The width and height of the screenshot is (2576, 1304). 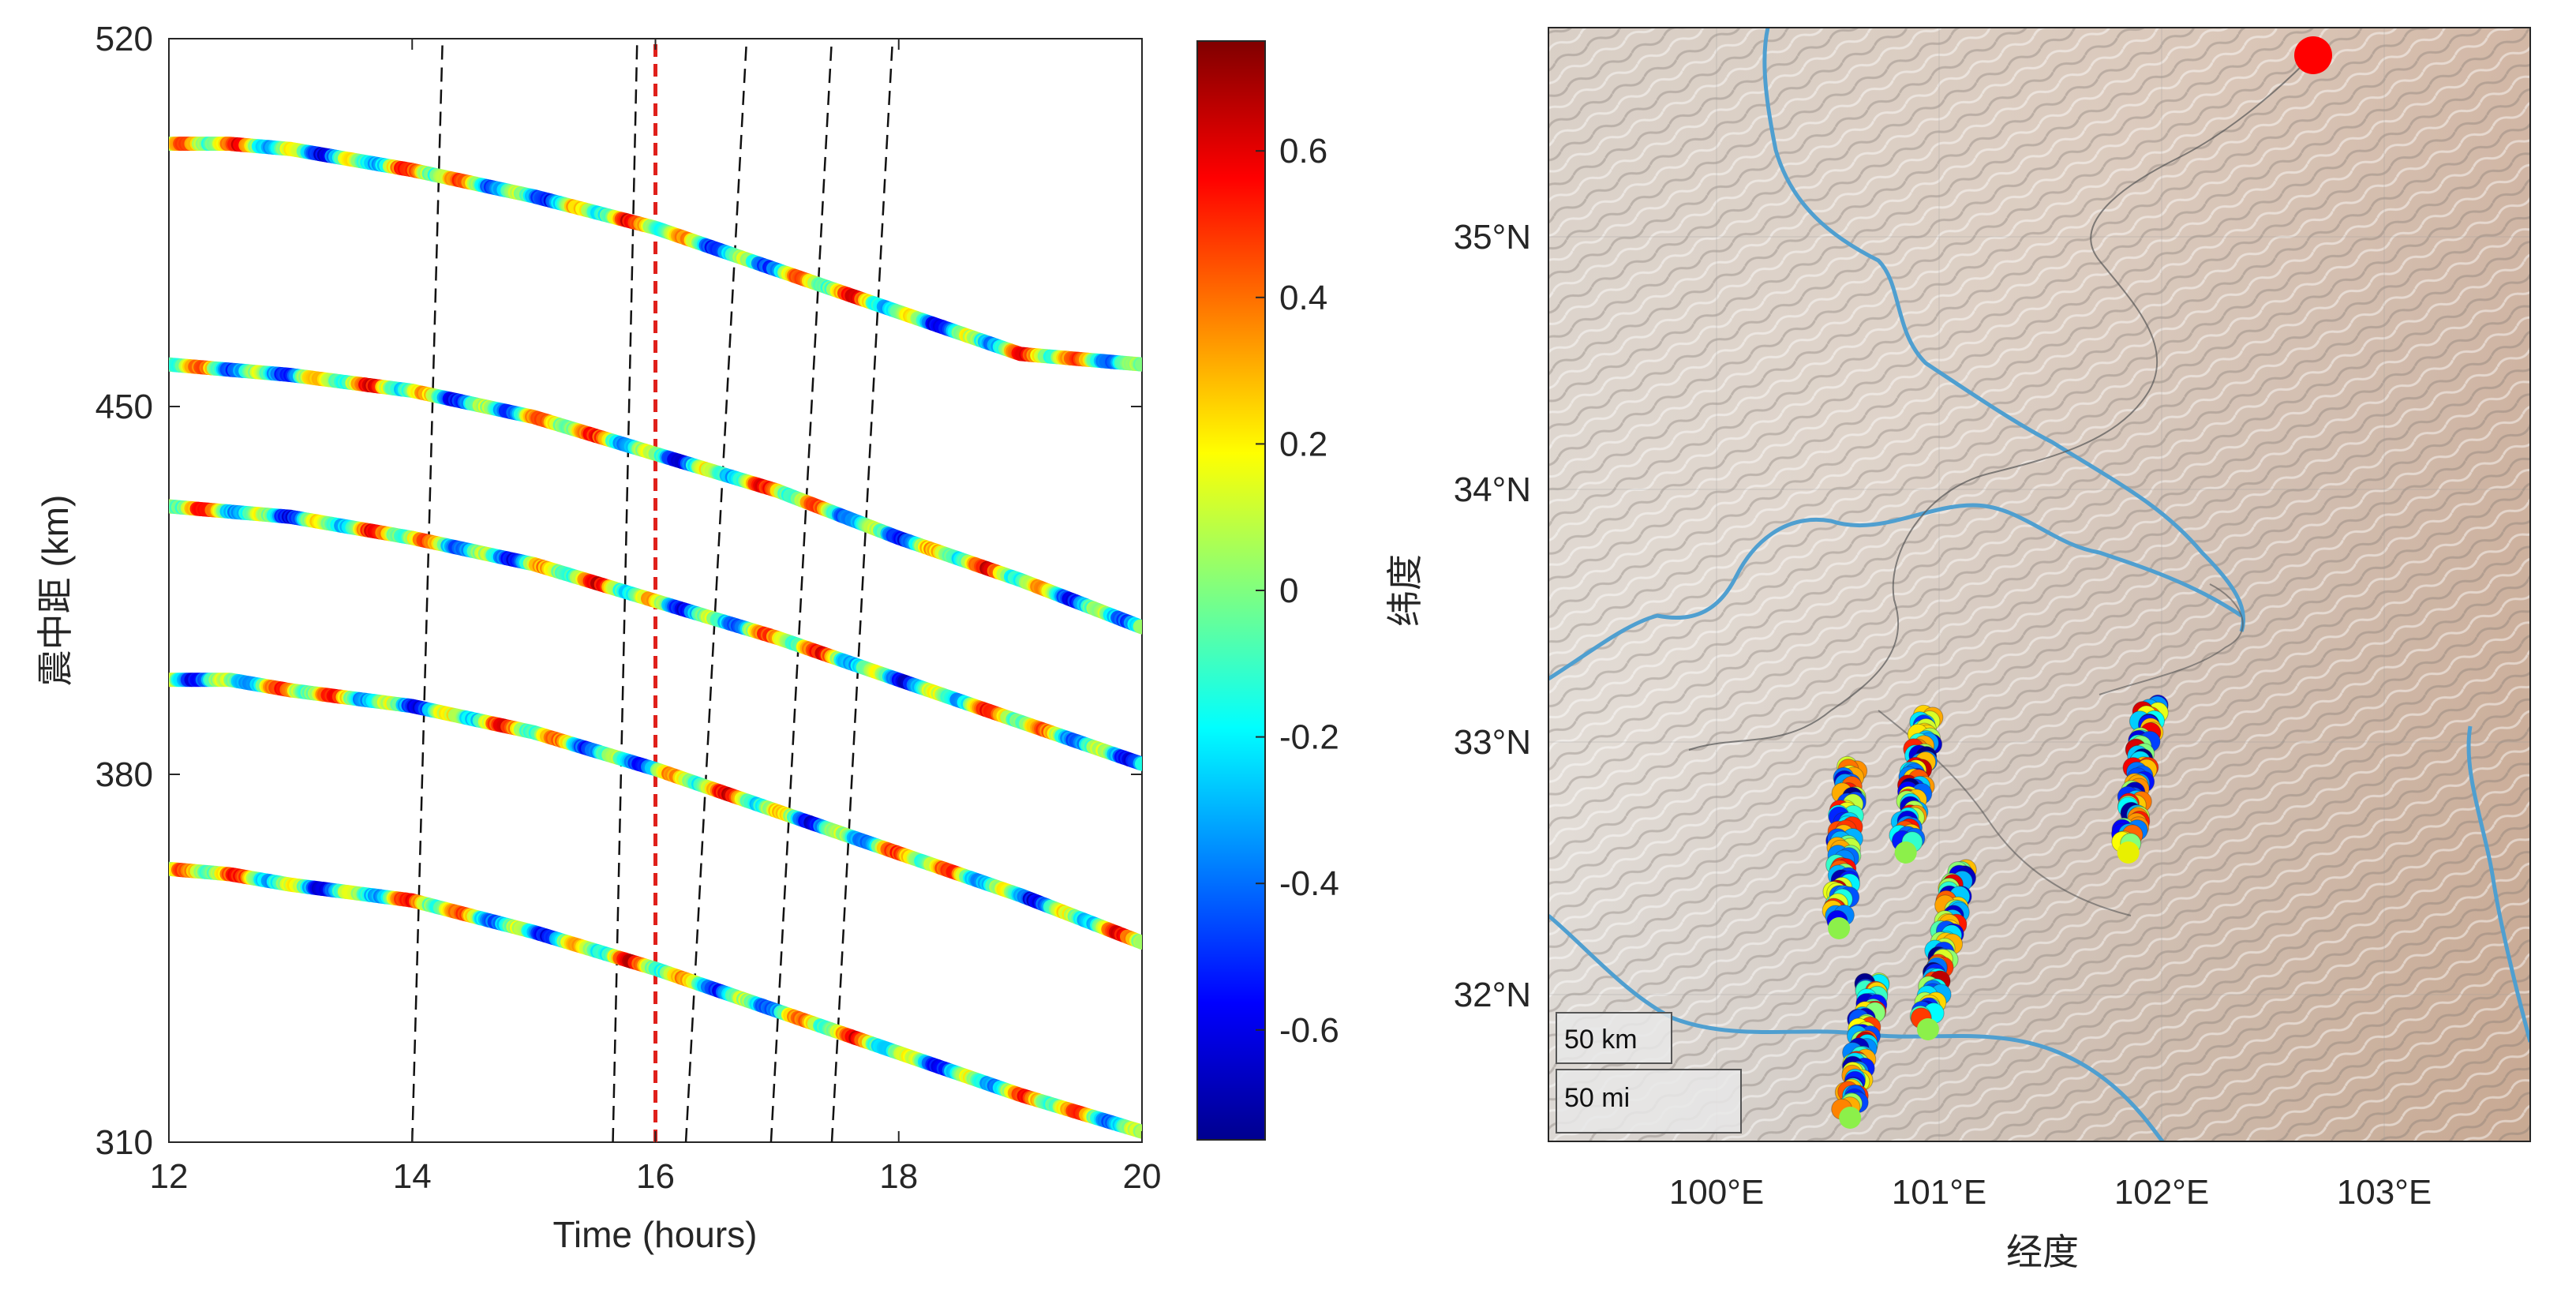 I want to click on lat-tick-label: 32°N, so click(x=1492, y=995).